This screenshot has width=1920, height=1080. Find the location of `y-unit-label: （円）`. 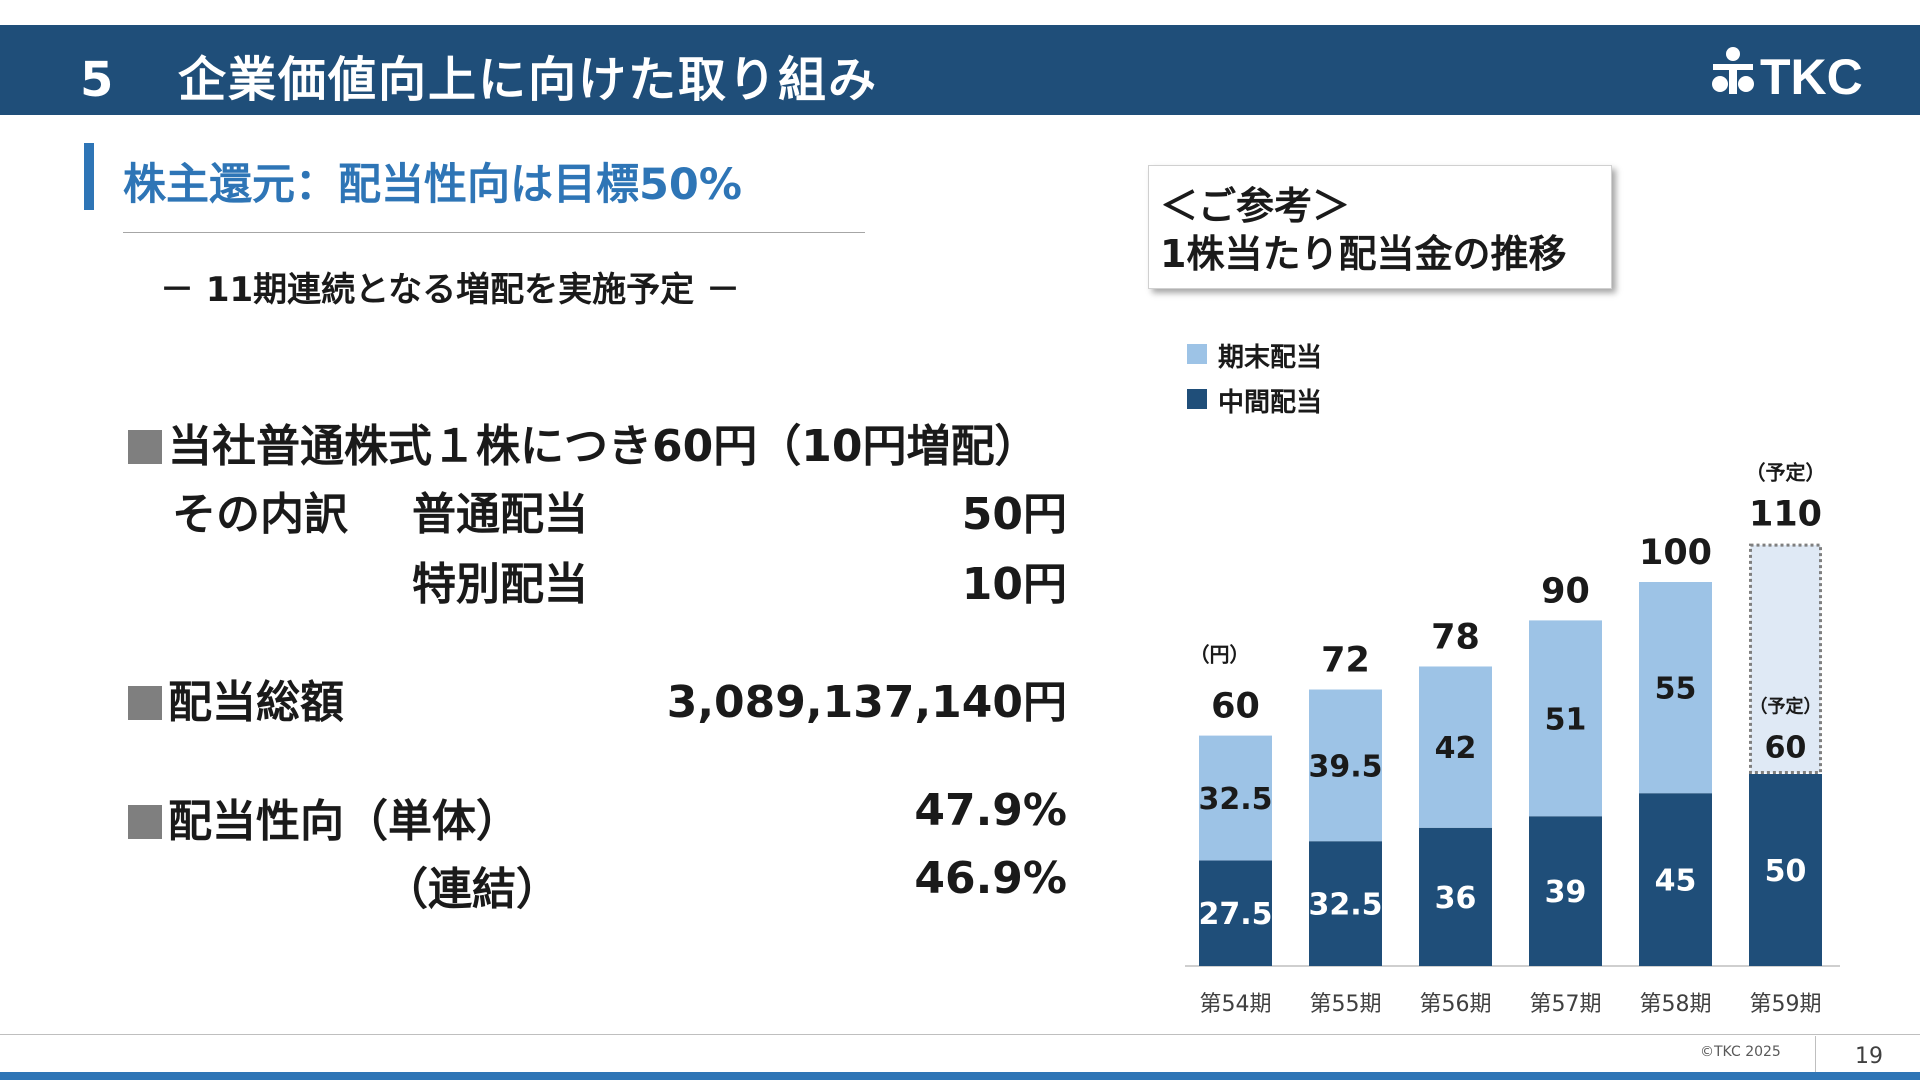

y-unit-label: （円） is located at coordinates (1220, 655).